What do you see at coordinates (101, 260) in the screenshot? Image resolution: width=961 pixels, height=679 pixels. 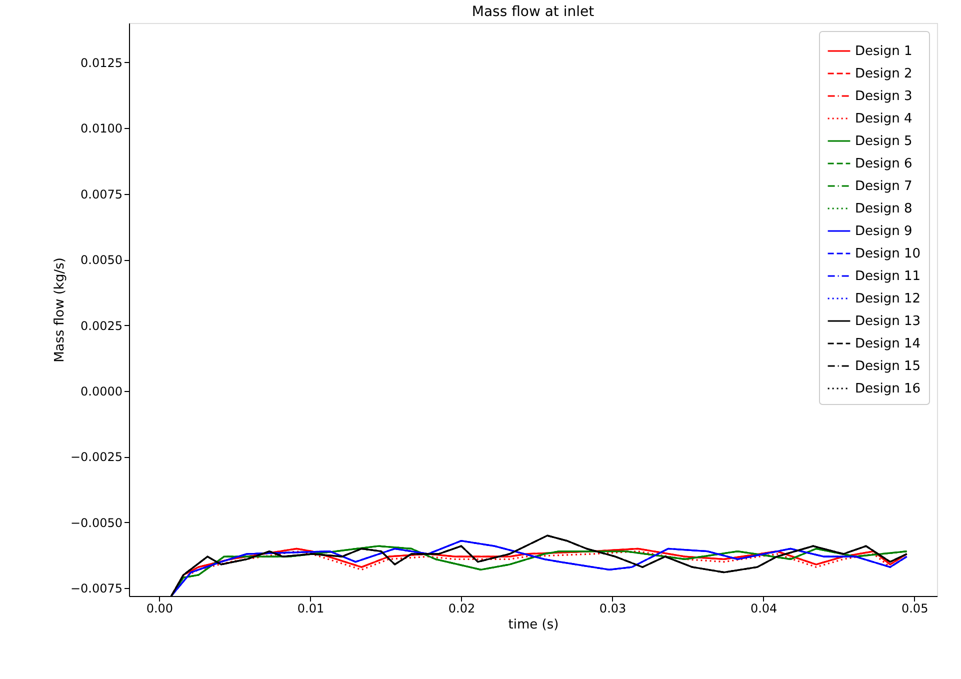 I see `y-tick-label: 0.0050` at bounding box center [101, 260].